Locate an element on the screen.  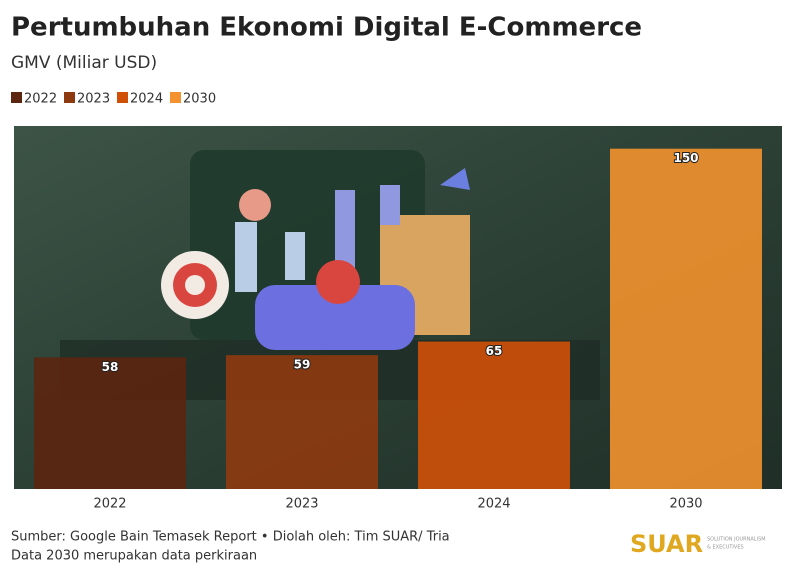
chart-subtitle: GMV (Miliar USD) is located at coordinates (84, 63).